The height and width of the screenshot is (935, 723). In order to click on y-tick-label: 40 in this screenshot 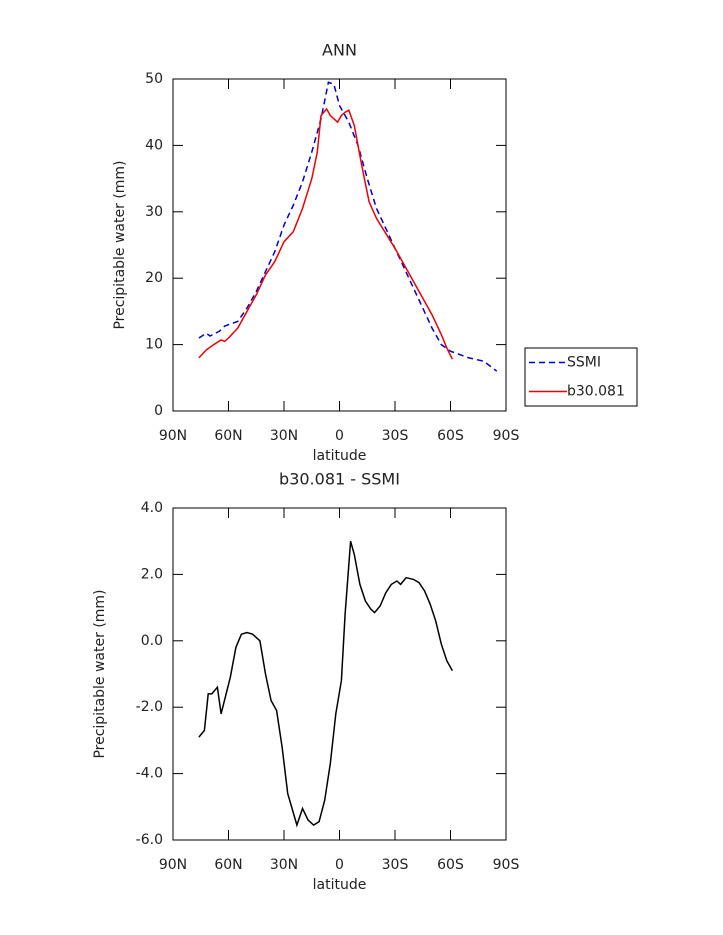, I will do `click(154, 145)`.